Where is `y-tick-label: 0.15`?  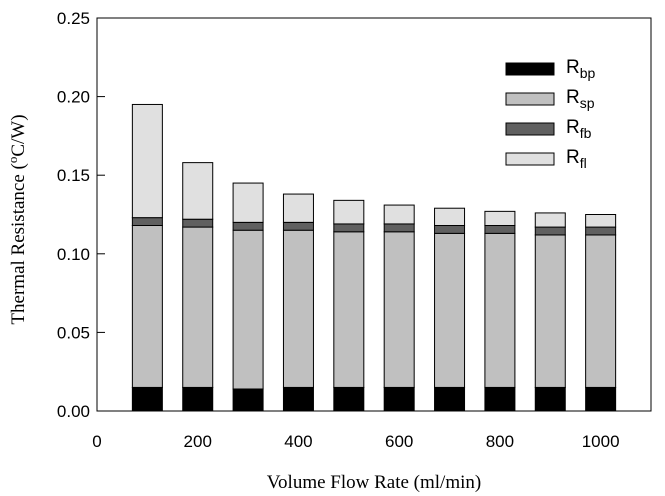 y-tick-label: 0.15 is located at coordinates (73, 175).